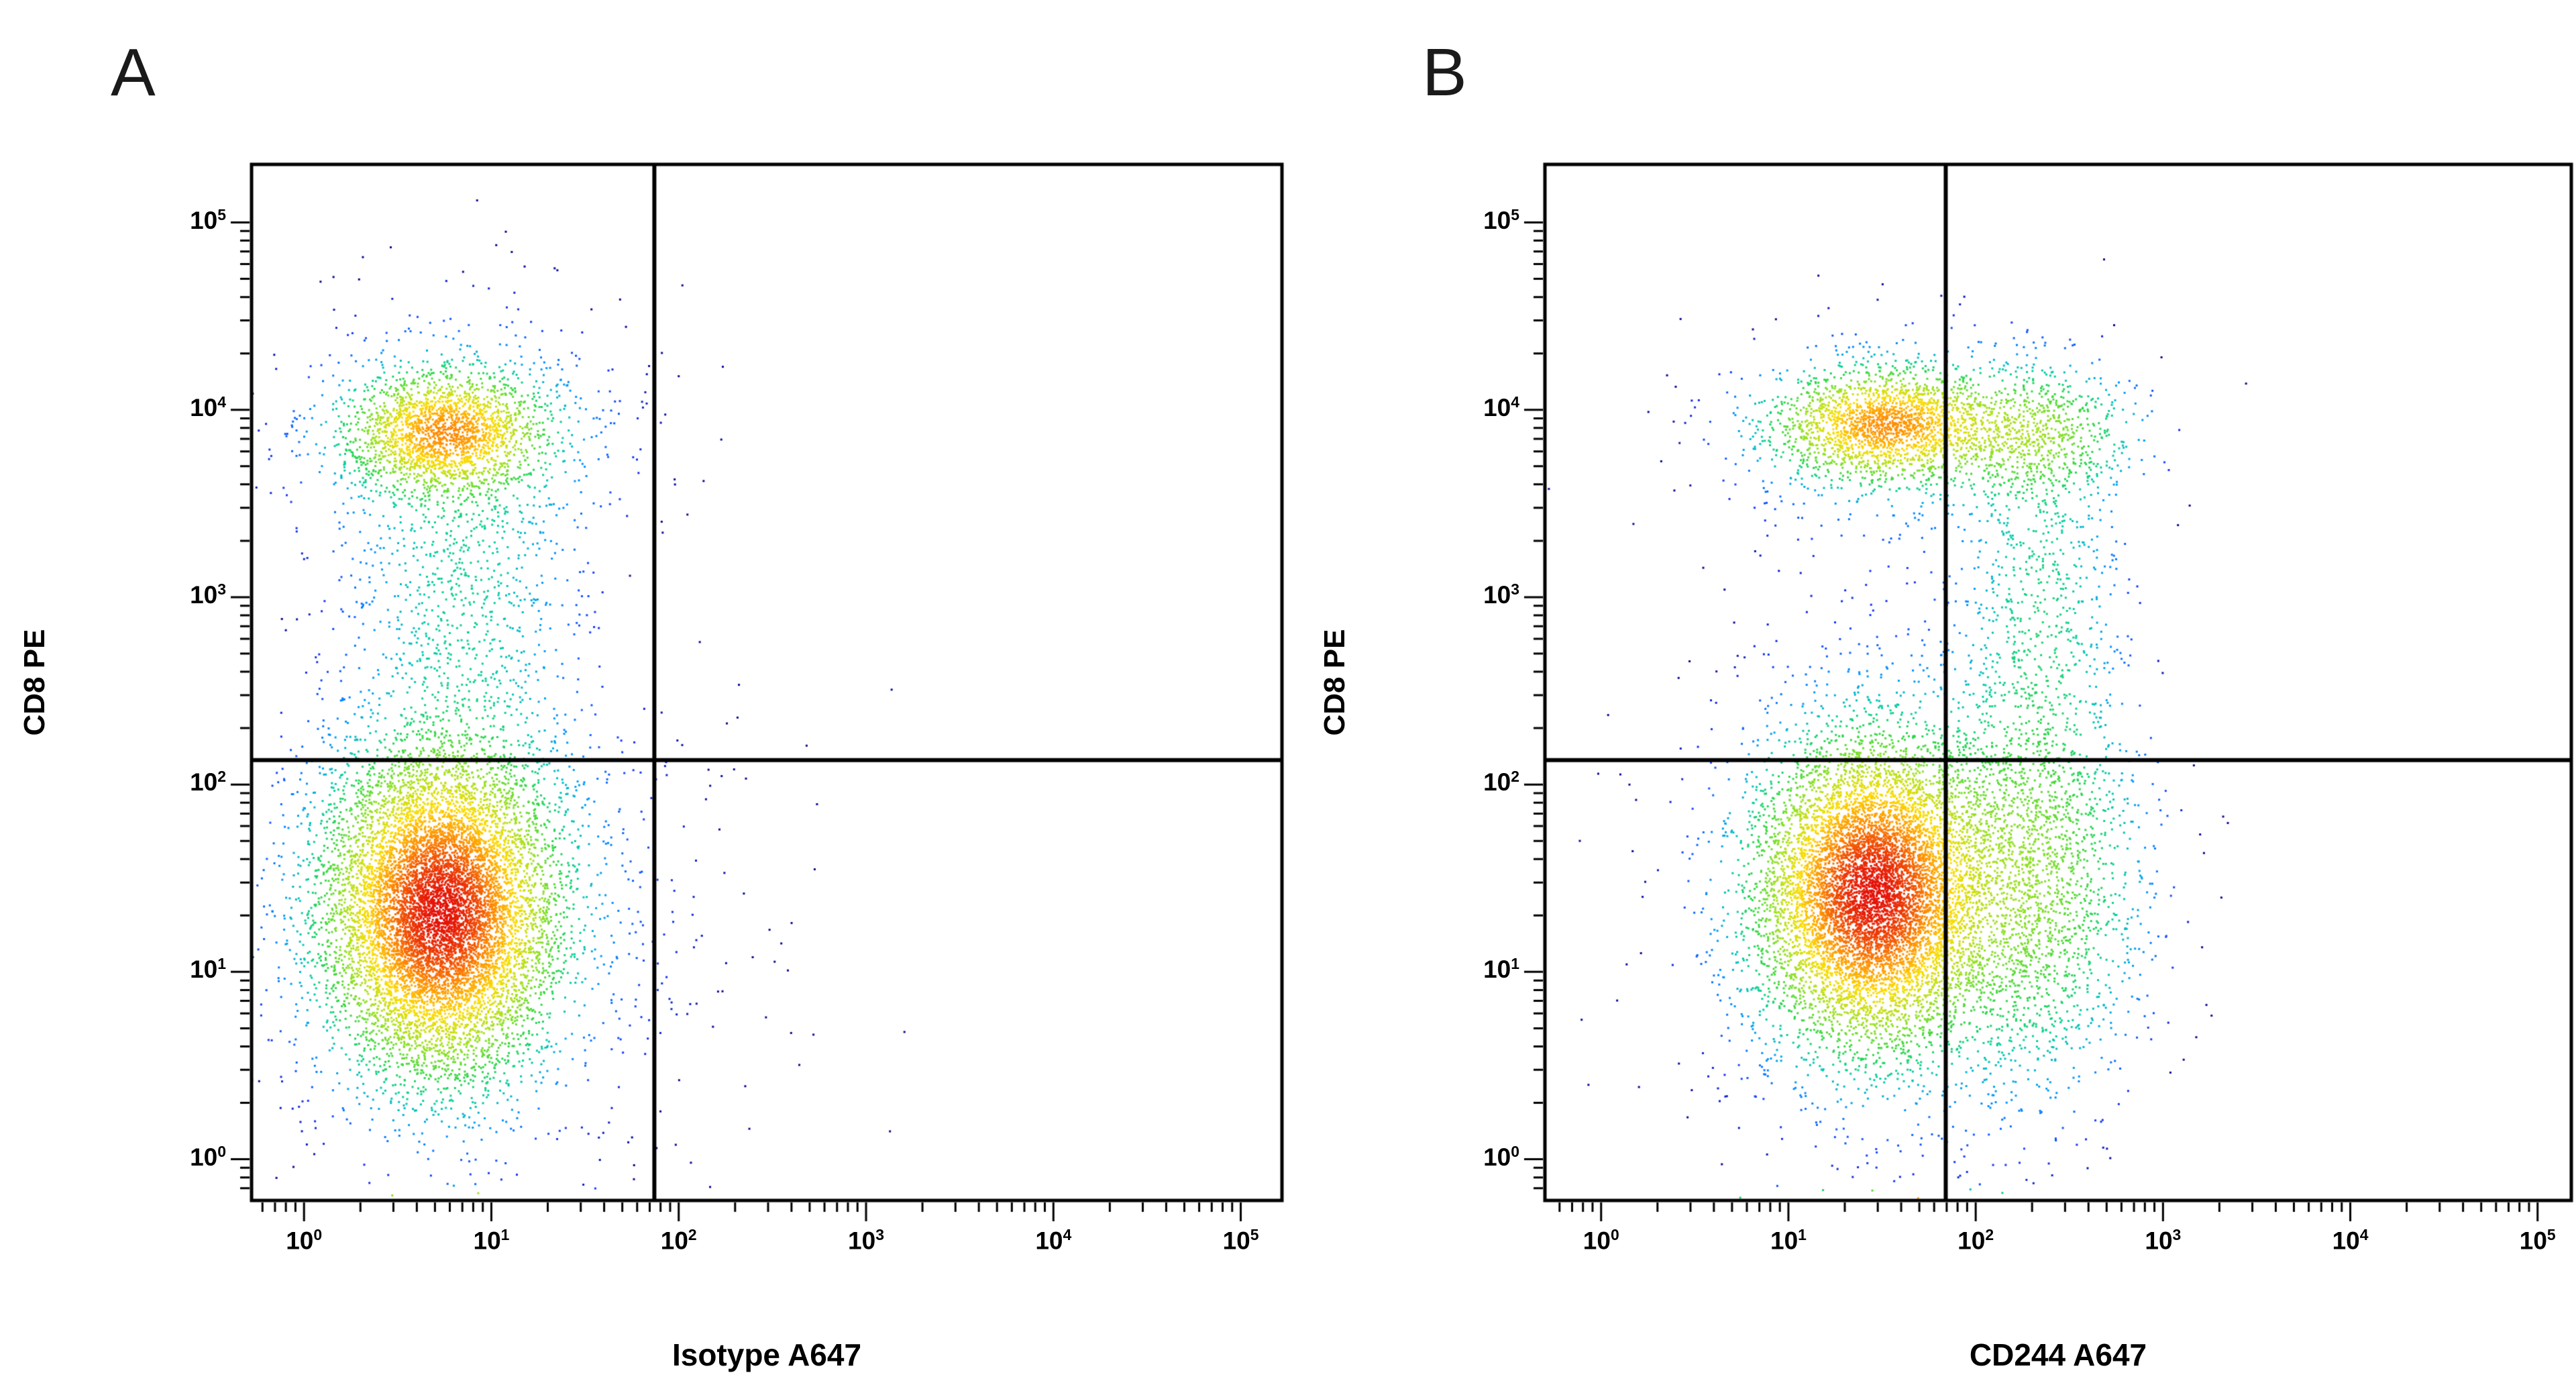 This screenshot has width=2576, height=1387. I want to click on panel-a-y-axis-label: CD8 PE, so click(34, 682).